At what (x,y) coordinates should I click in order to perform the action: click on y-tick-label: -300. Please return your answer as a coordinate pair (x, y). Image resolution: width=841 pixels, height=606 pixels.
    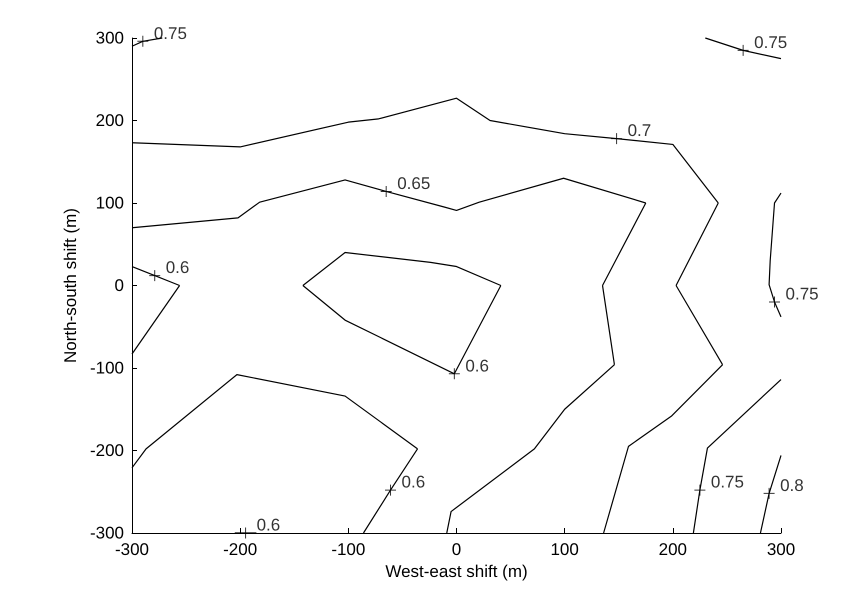
    Looking at the image, I should click on (107, 533).